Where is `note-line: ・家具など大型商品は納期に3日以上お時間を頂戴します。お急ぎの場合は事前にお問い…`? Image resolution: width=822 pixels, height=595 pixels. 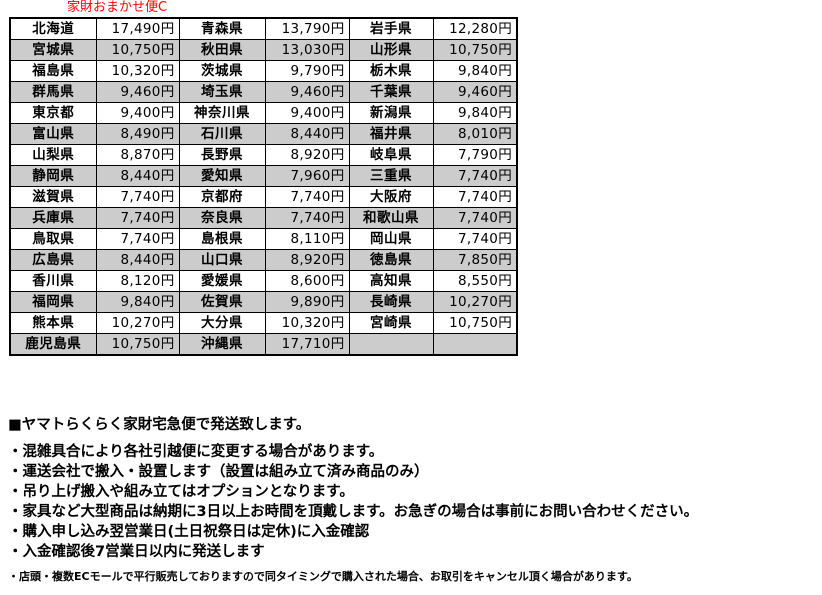
note-line: ・家具など大型商品は納期に3日以上お時間を頂戴します。お急ぎの場合は事前にお問い… is located at coordinates (353, 512).